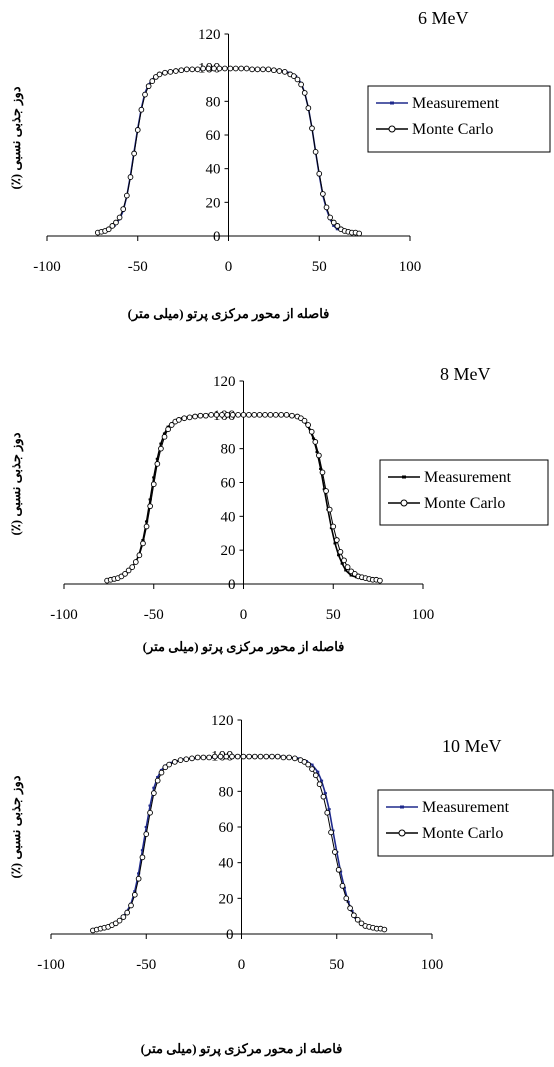 This screenshot has height=1067, width=554. I want to click on chart-title: 6 MeV, so click(443, 18).